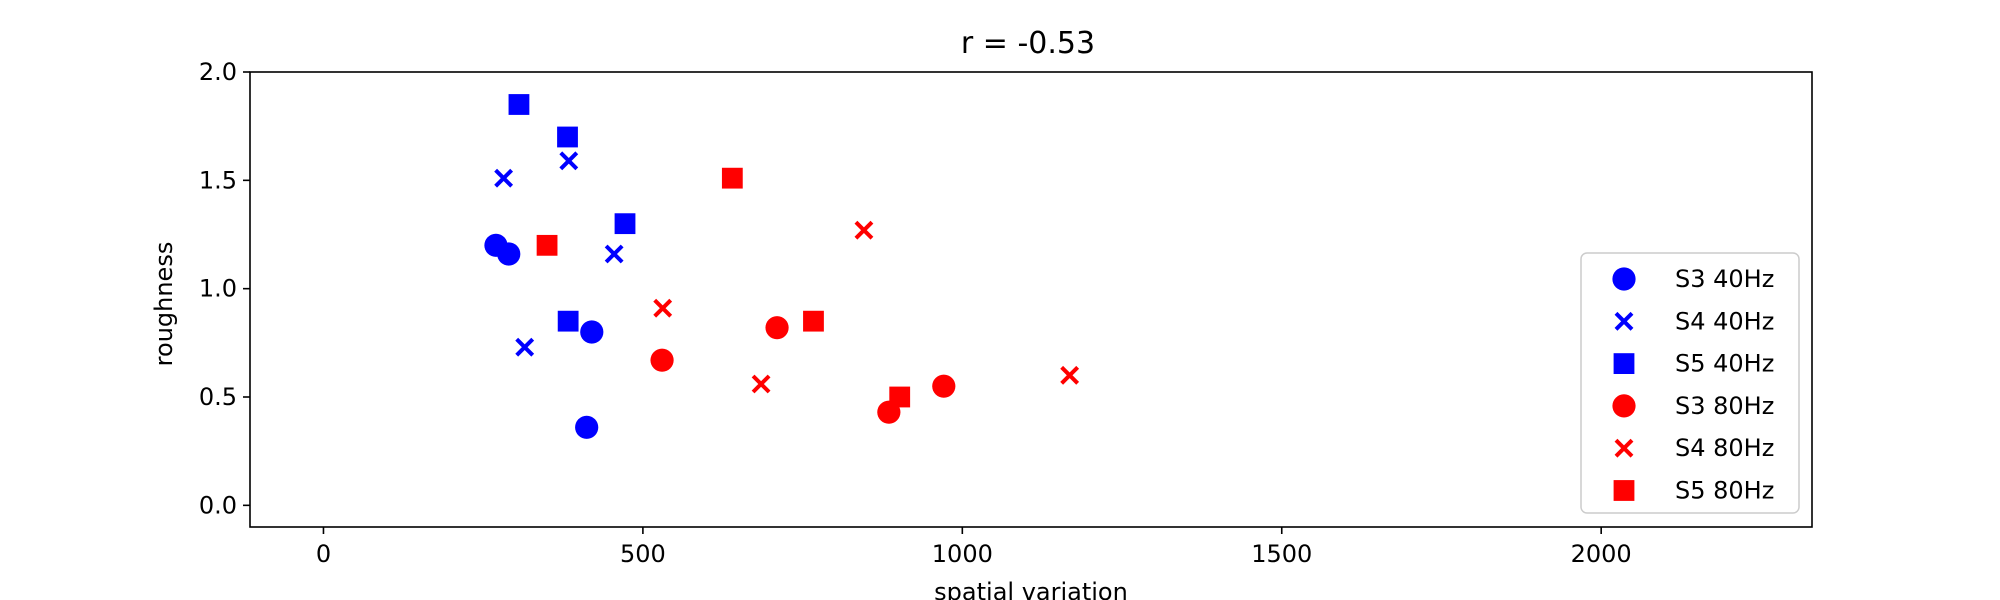 This screenshot has height=600, width=2000. I want to click on y-tick-label: 2.0, so click(218, 72).